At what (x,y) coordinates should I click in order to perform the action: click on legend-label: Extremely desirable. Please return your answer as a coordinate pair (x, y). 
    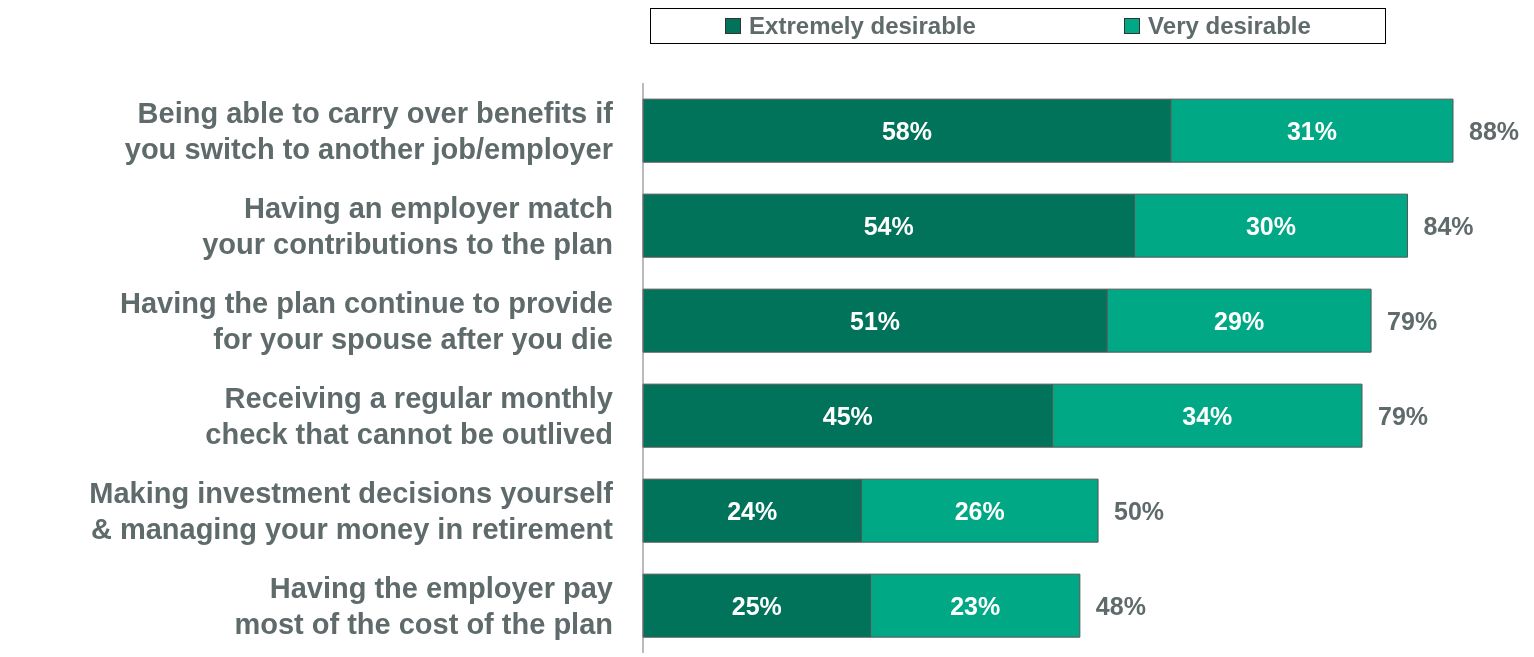
    Looking at the image, I should click on (862, 26).